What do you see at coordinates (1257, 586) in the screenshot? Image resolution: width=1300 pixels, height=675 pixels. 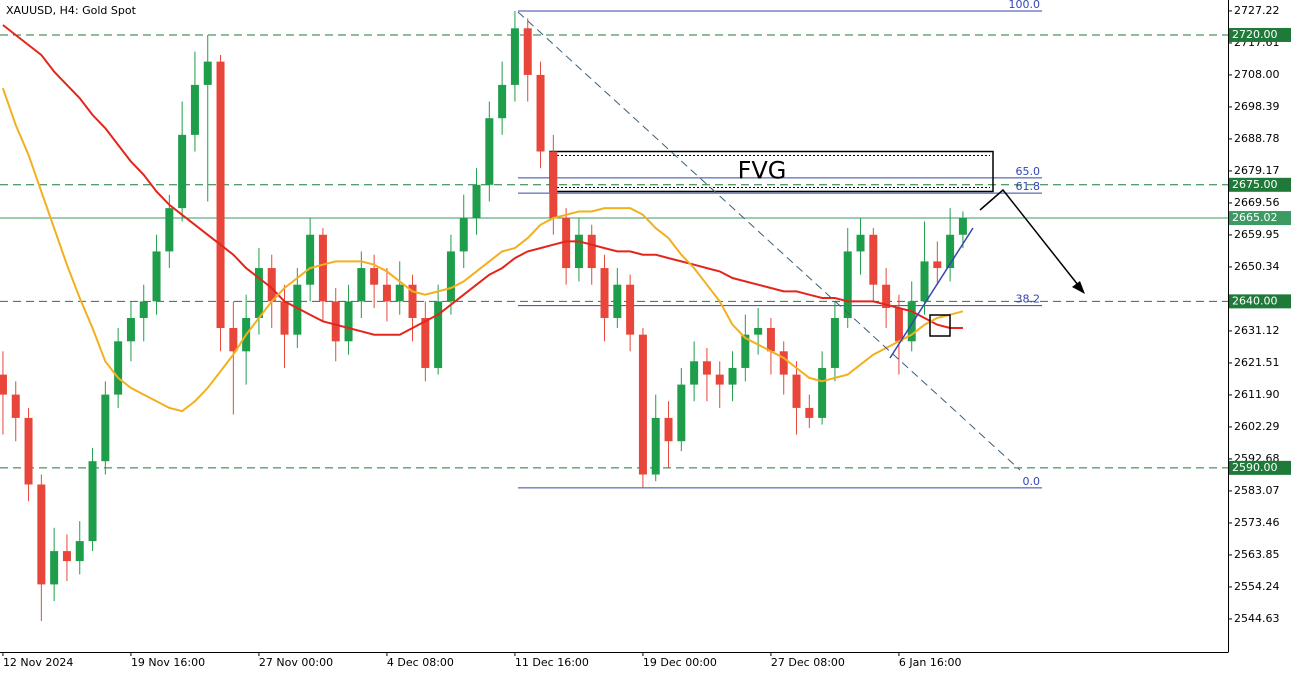 I see `y-tick-label: 2554.24` at bounding box center [1257, 586].